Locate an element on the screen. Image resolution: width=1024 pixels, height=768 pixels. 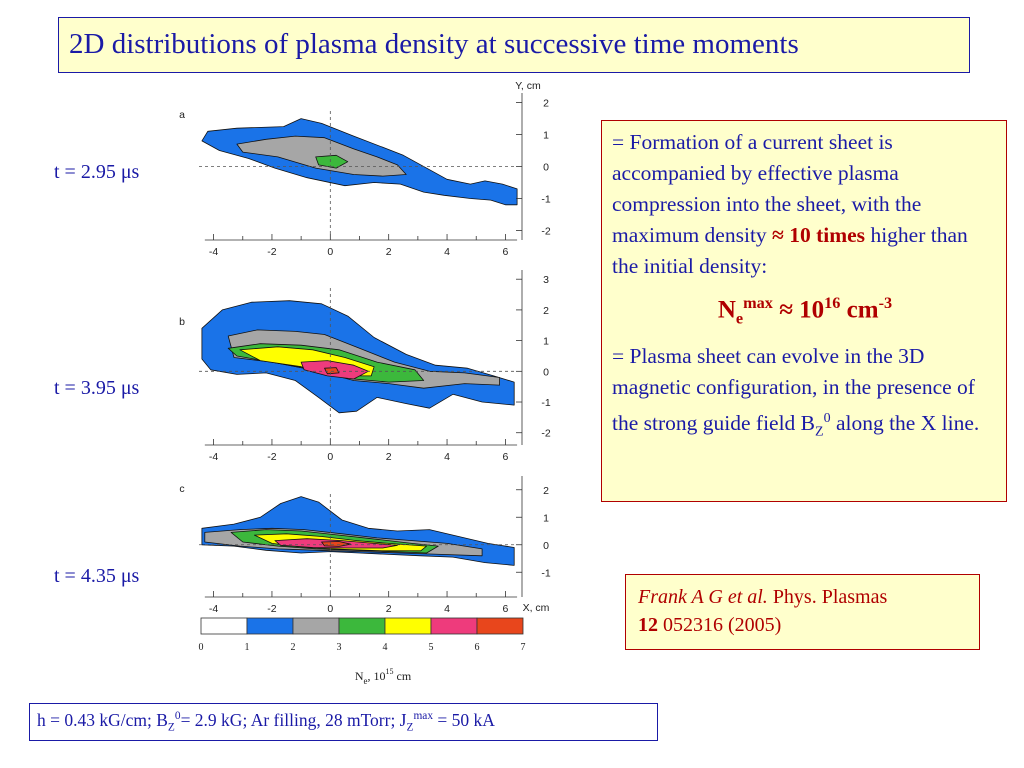
x-tick-label-c: 2 is located at coordinates (389, 609).